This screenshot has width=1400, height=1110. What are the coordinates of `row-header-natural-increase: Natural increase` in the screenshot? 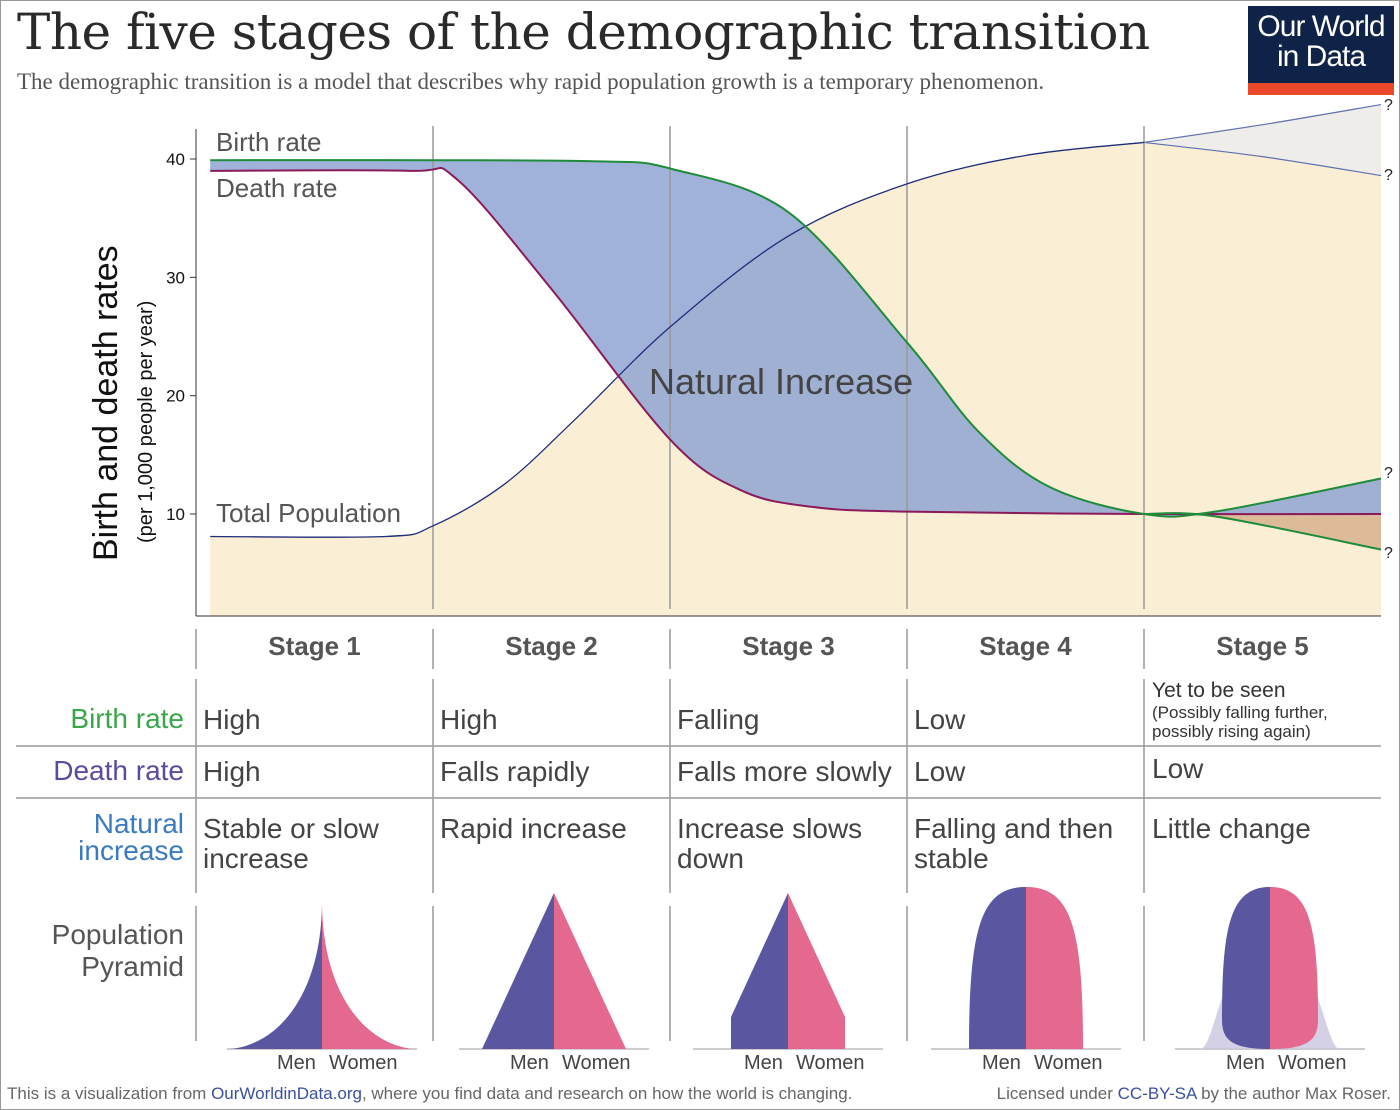 It's located at (99, 837).